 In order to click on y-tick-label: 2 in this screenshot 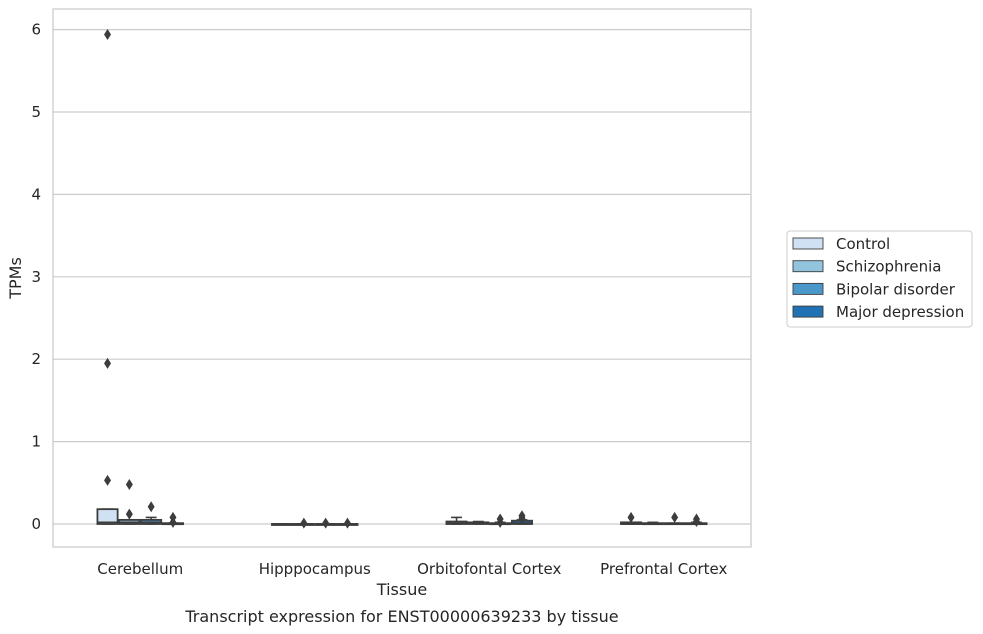, I will do `click(36, 359)`.